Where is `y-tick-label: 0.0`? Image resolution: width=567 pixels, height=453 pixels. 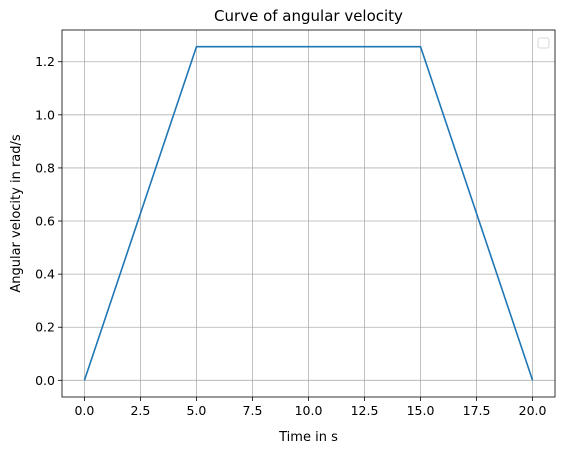 y-tick-label: 0.0 is located at coordinates (45, 380).